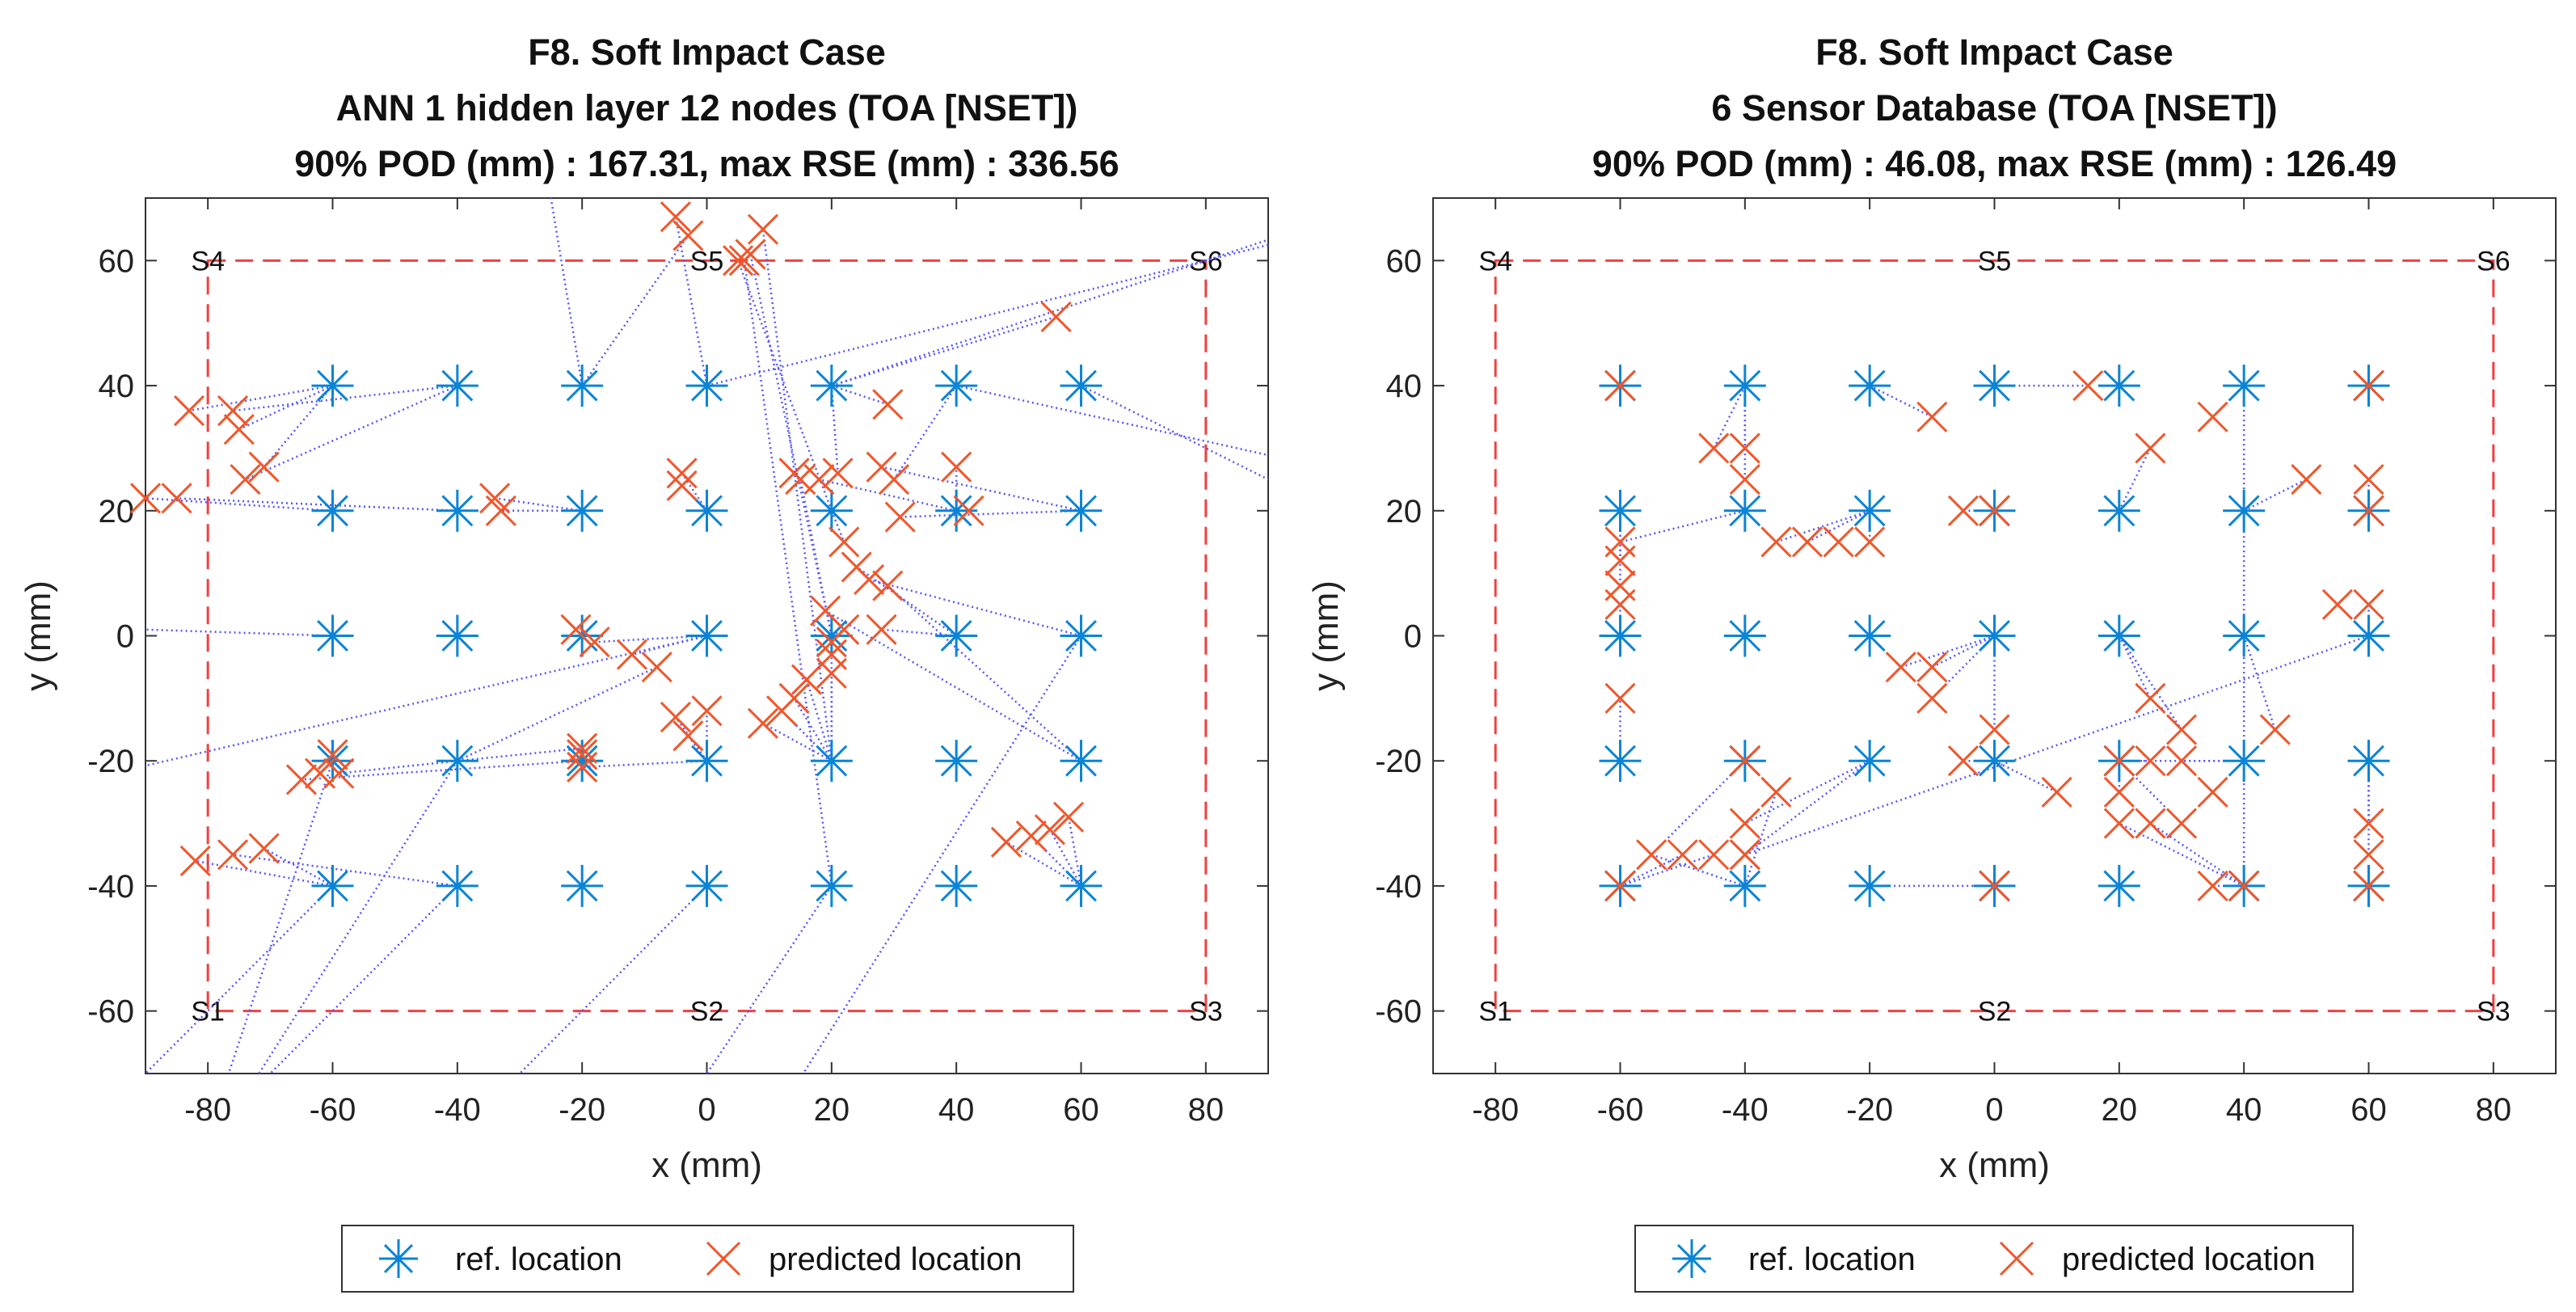  What do you see at coordinates (1994, 108) in the screenshot?
I see `chart-title-line: 6 Sensor Database (TOA [NSET])` at bounding box center [1994, 108].